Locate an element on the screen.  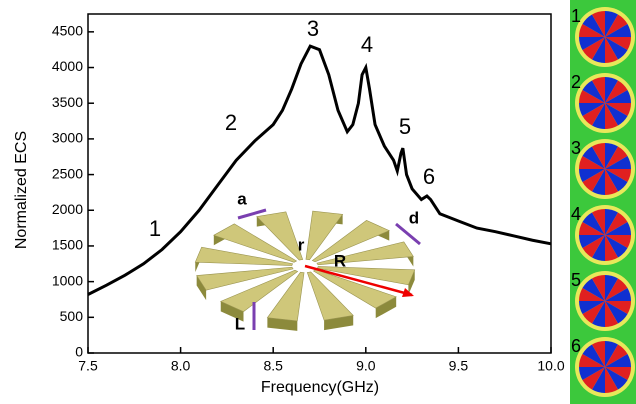
x-tick-label: 10.0 is located at coordinates (550, 366).